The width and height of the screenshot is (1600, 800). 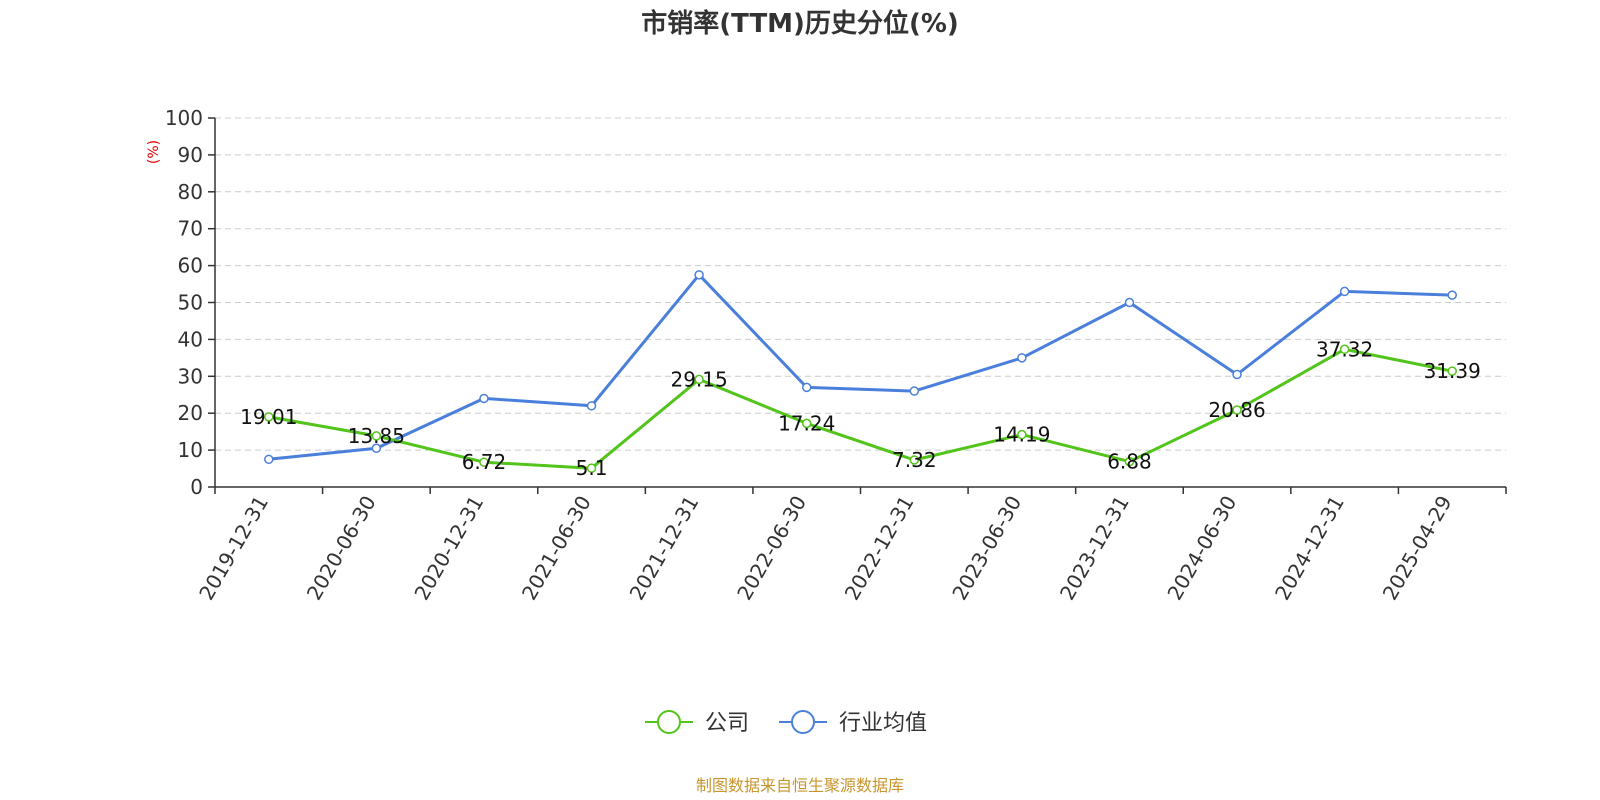 I want to click on series-line, so click(x=860, y=408).